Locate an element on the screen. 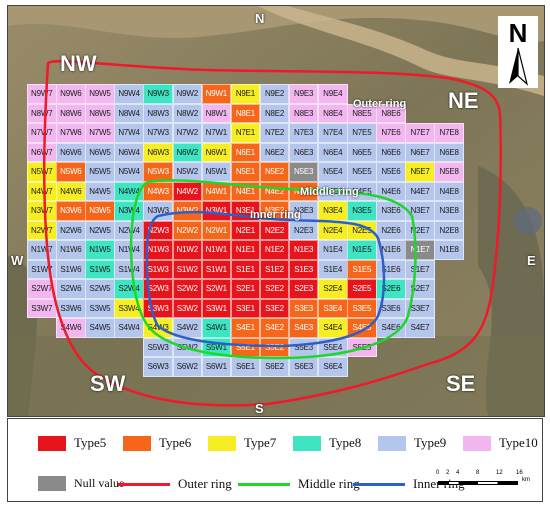  grid-cell-s4e3: S4E3 is located at coordinates (303, 328).